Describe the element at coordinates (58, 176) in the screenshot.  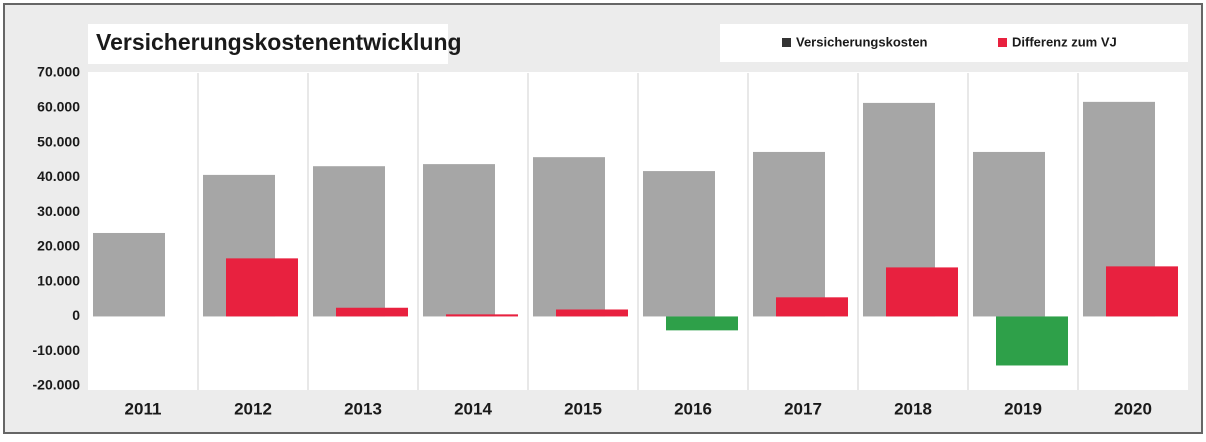
I see `y-tick-label: 40.000` at that location.